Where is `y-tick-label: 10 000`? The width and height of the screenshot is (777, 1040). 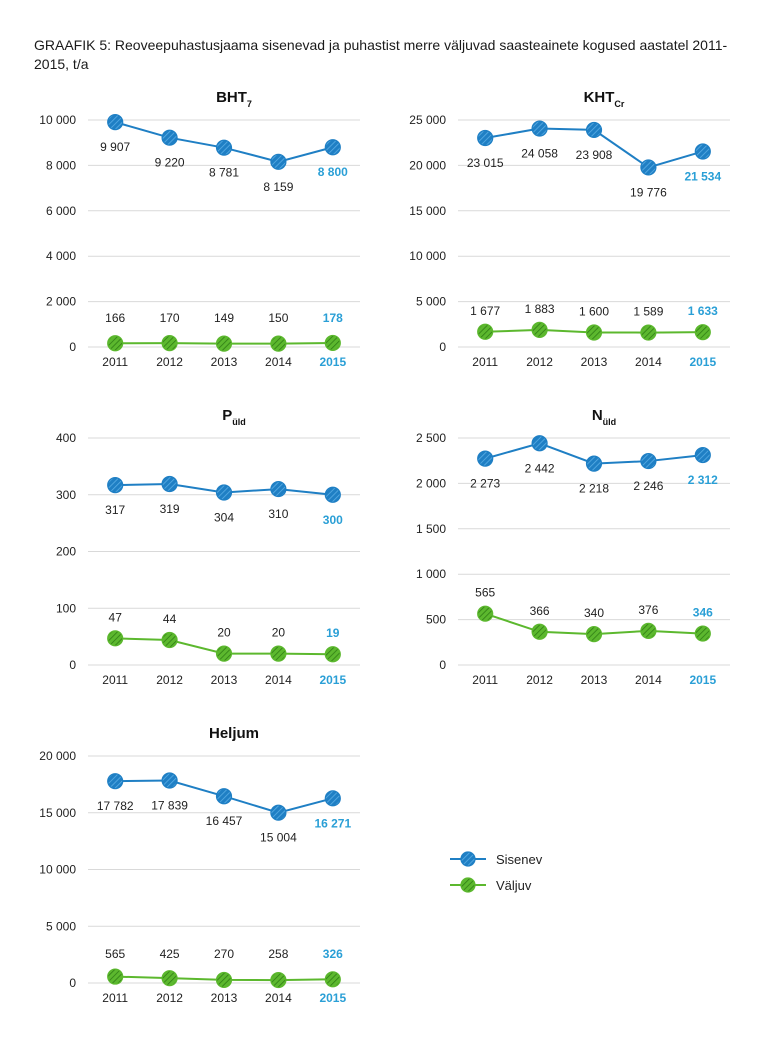
y-tick-label: 10 000 is located at coordinates (57, 120).